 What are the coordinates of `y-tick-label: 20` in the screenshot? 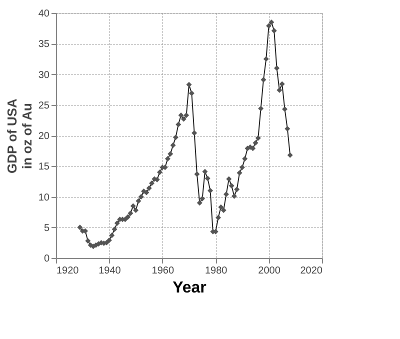 It's located at (44, 136).